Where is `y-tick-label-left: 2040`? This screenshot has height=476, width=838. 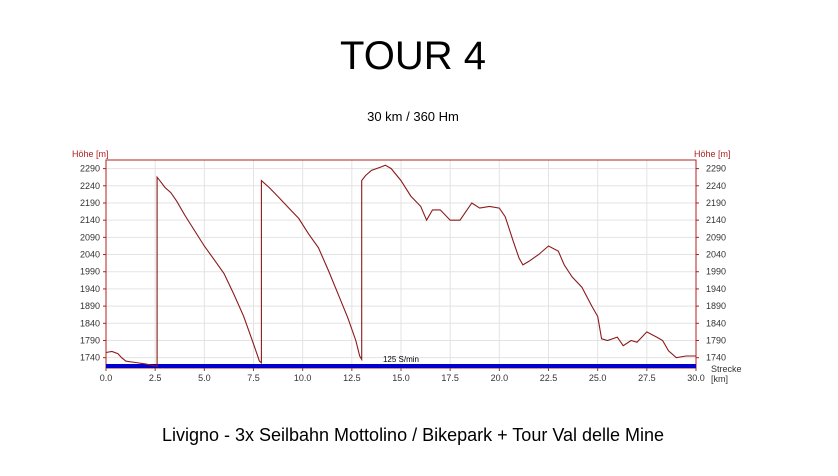 y-tick-label-left: 2040 is located at coordinates (90, 255).